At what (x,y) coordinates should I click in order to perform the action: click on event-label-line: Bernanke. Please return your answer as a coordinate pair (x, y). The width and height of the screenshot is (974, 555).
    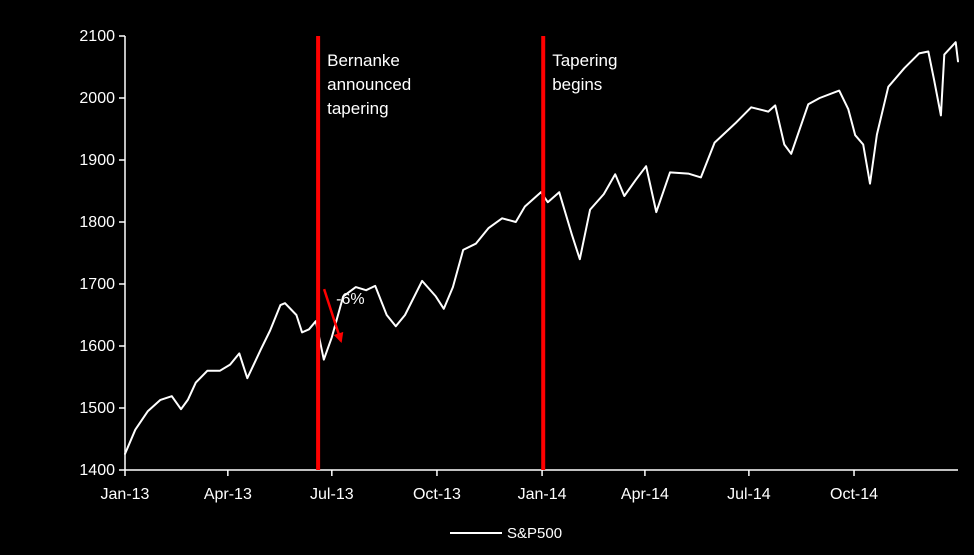
    Looking at the image, I should click on (363, 60).